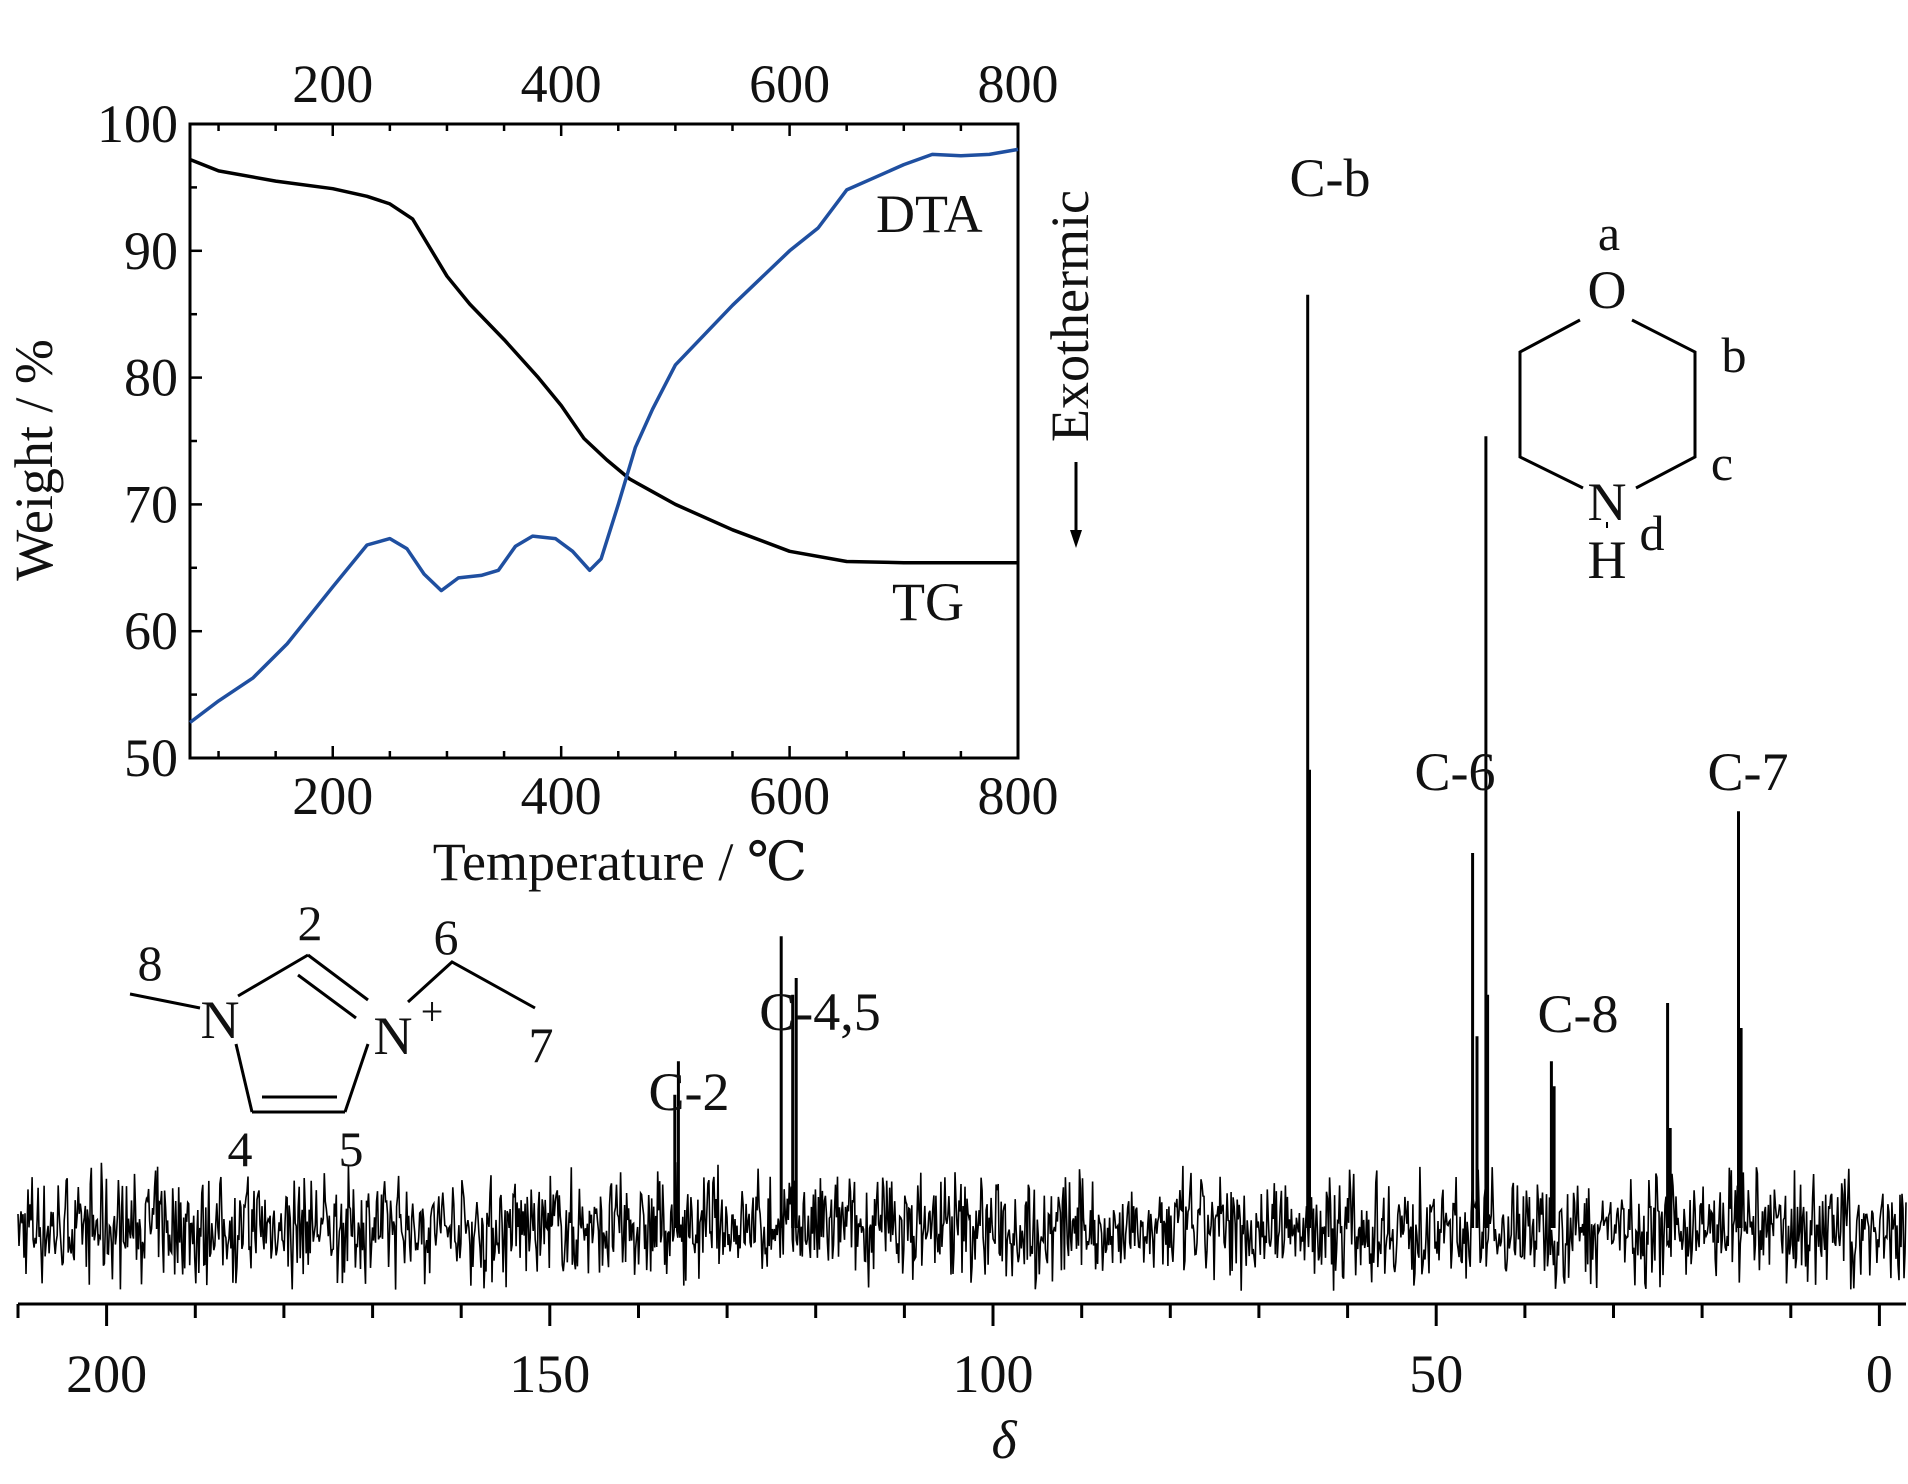 The width and height of the screenshot is (1908, 1484). Describe the element at coordinates (620, 862) in the screenshot. I see `inset-x-axis-label: Temperature / ℃` at that location.